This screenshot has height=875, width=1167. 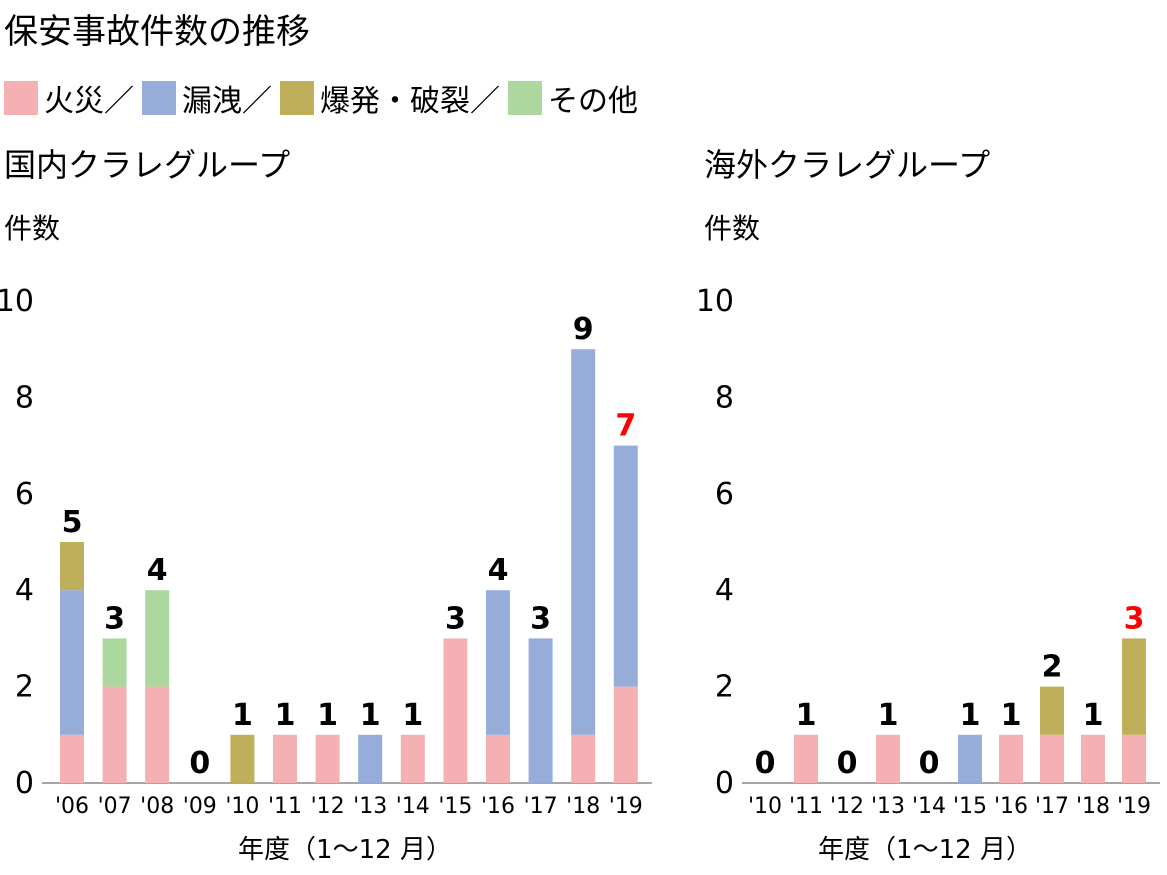 What do you see at coordinates (625, 426) in the screenshot?
I see `domestic-total-label: 7` at bounding box center [625, 426].